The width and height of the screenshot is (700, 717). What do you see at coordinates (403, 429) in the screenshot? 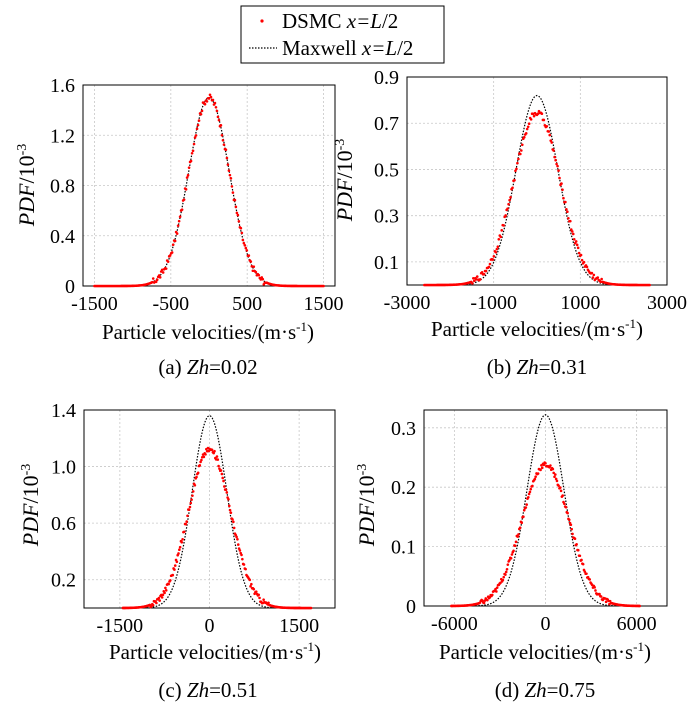
I see `panel-d-y-tick-label: 0.3` at bounding box center [403, 429].